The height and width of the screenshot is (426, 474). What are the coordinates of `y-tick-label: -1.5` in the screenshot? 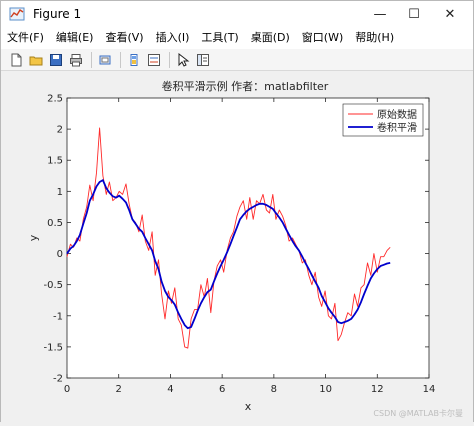 It's located at (53, 347).